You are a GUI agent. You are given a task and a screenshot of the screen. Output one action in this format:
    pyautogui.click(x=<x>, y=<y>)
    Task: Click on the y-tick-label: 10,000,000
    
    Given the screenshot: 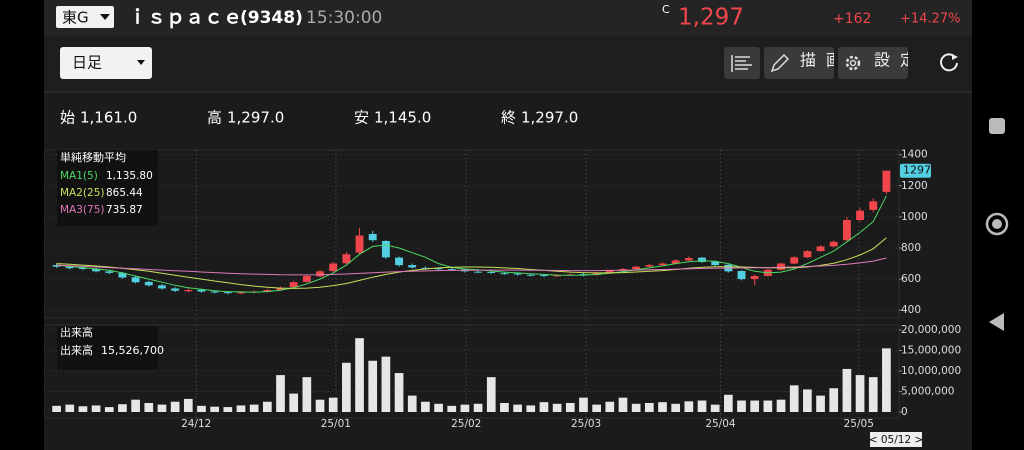 What is the action you would take?
    pyautogui.click(x=931, y=371)
    